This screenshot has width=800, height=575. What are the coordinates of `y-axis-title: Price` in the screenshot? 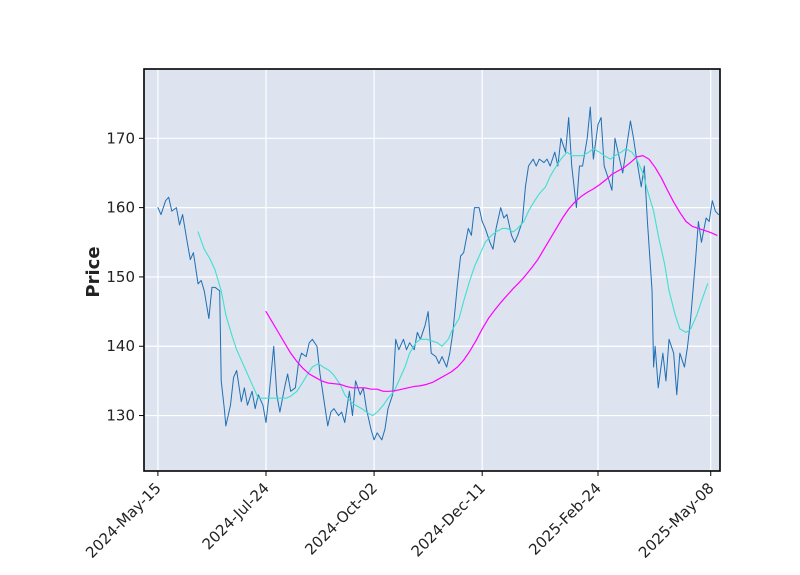 It's located at (93, 271).